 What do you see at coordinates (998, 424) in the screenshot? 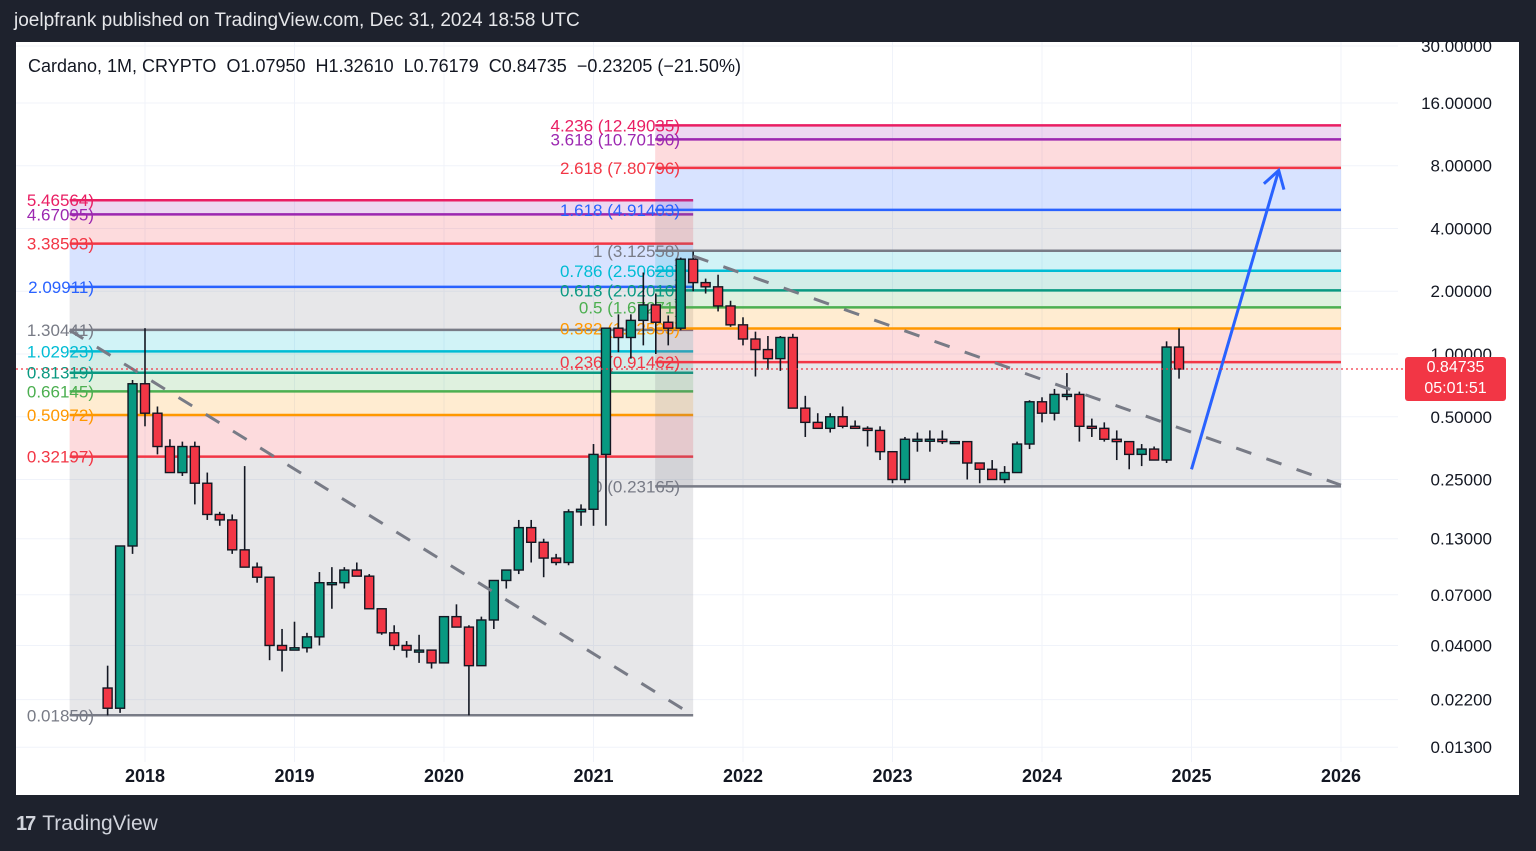
I see `fib-zone` at bounding box center [998, 424].